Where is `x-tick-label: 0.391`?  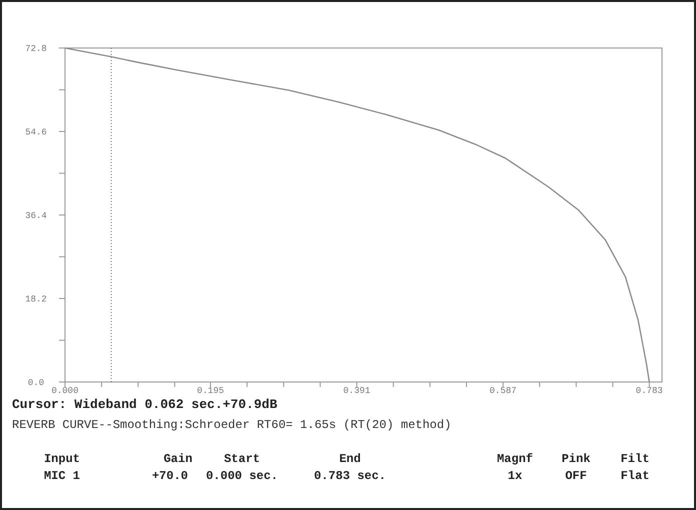
x-tick-label: 0.391 is located at coordinates (356, 391).